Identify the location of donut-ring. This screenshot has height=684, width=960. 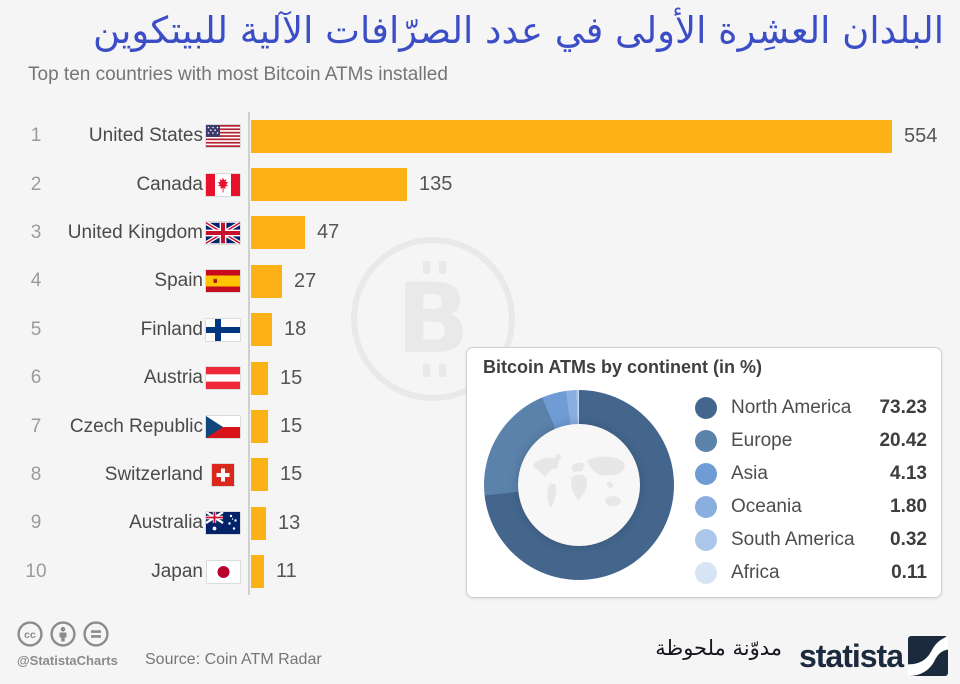
(579, 485).